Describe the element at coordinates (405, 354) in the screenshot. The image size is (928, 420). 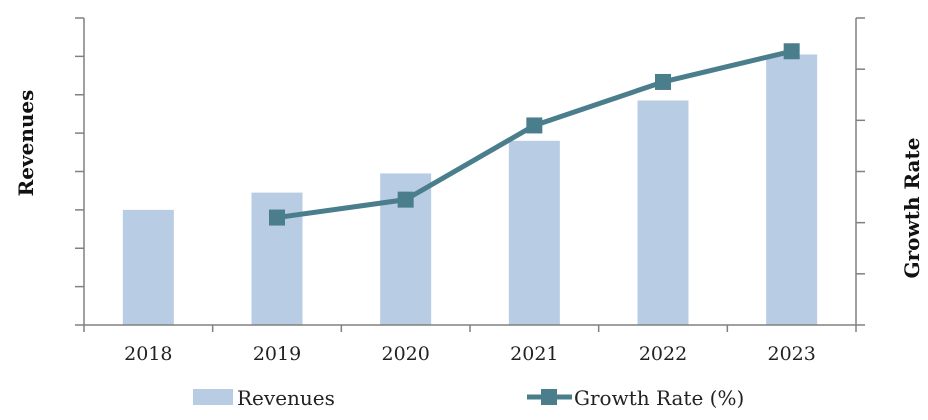
I see `x-tick-label-2020: 2020` at that location.